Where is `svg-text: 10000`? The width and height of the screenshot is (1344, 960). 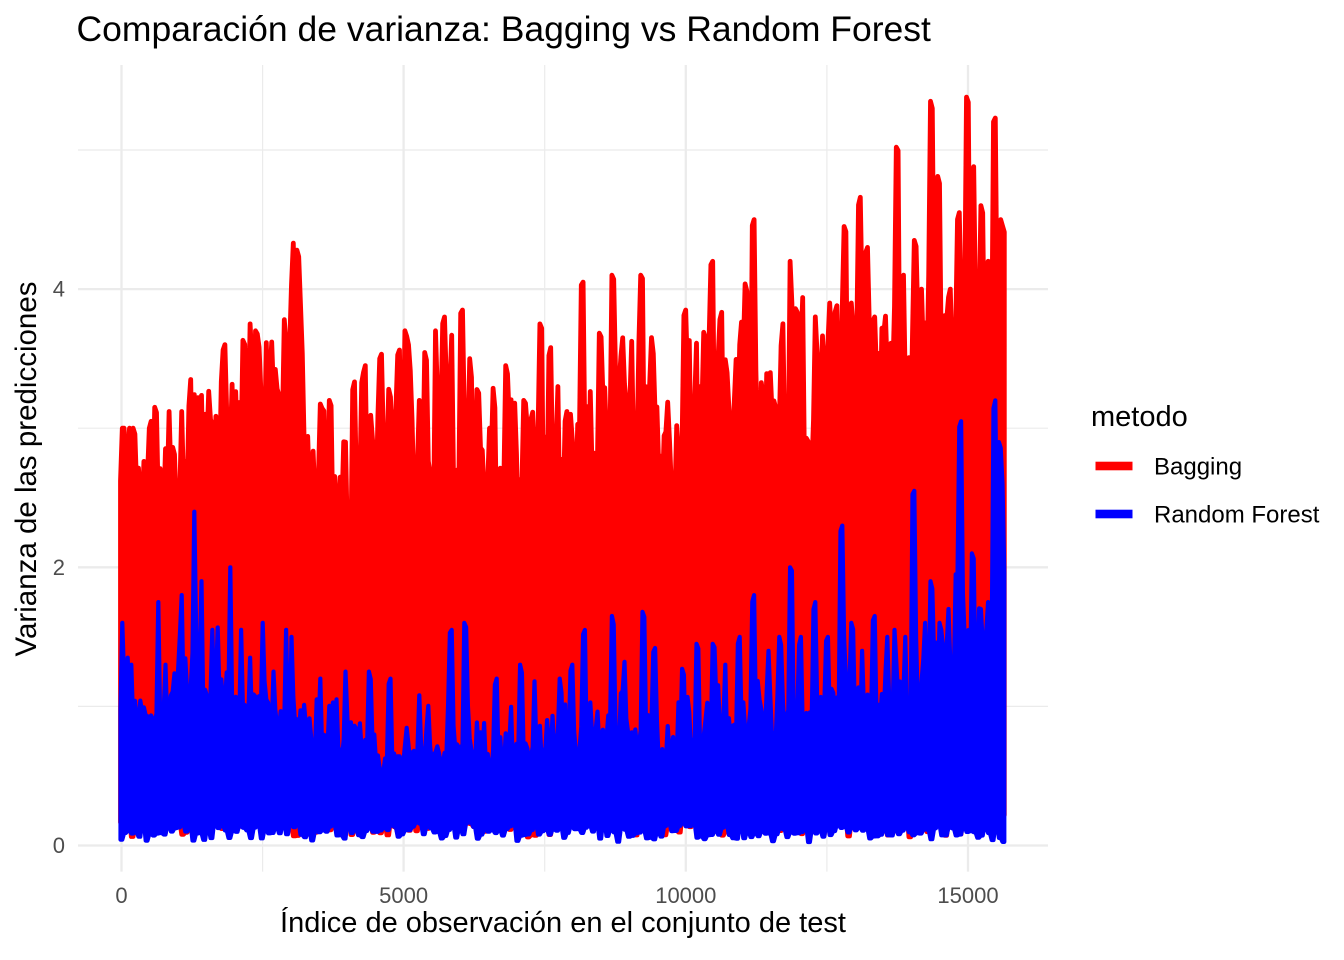 svg-text: 10000 is located at coordinates (685, 895).